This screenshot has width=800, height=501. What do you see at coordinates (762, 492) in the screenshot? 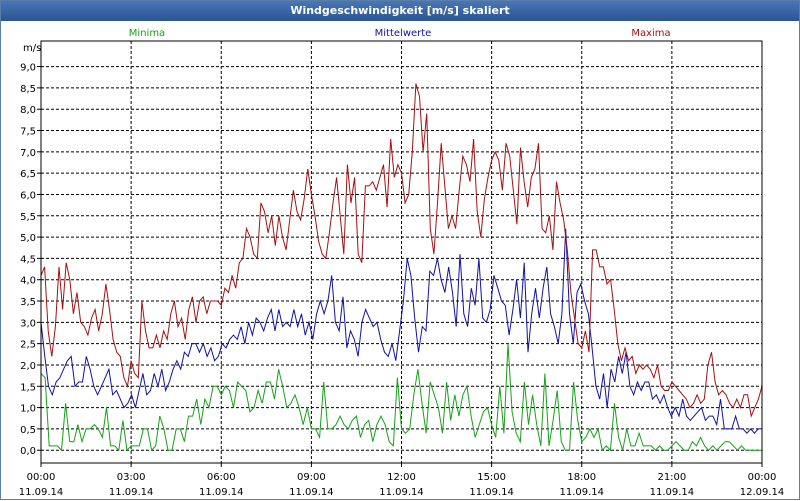
I see `x-tick-date-label: 12.09.14` at bounding box center [762, 492].